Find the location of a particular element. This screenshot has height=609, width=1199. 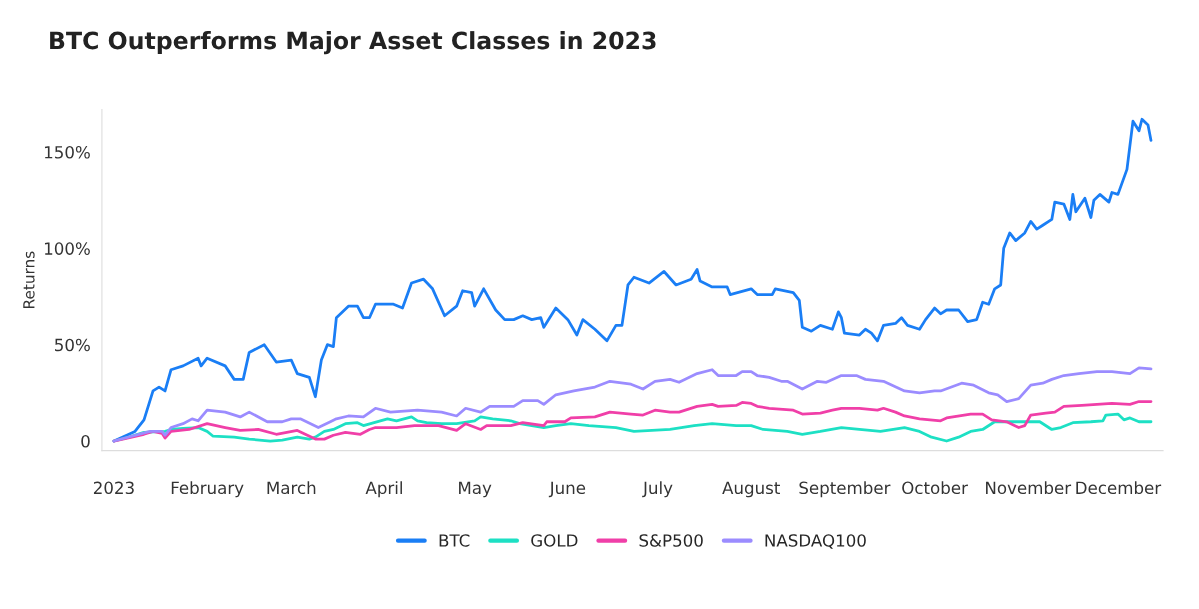

x-tick-label: August is located at coordinates (751, 489).